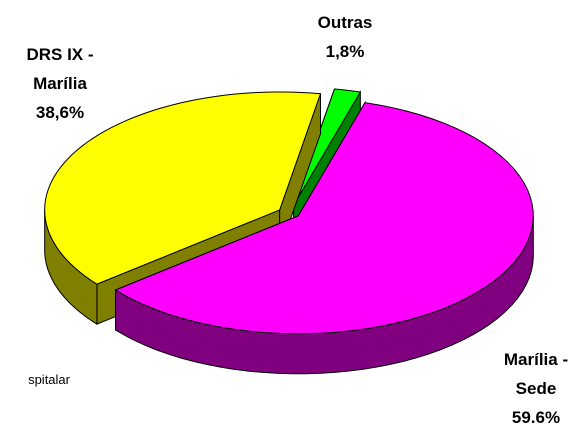  What do you see at coordinates (49, 379) in the screenshot?
I see `annotation: spitalar` at bounding box center [49, 379].